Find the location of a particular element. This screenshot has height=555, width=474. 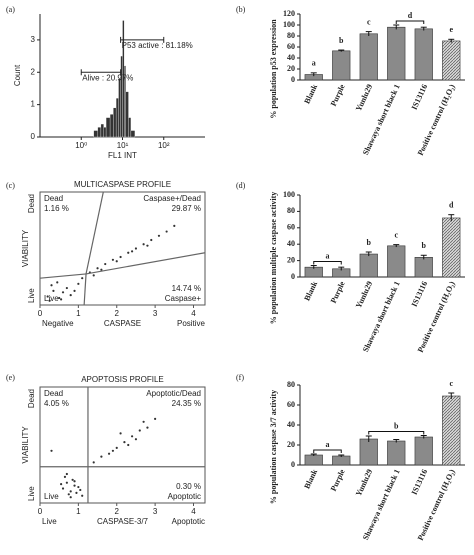

significance-letter: e is located at coordinates (451, 29).